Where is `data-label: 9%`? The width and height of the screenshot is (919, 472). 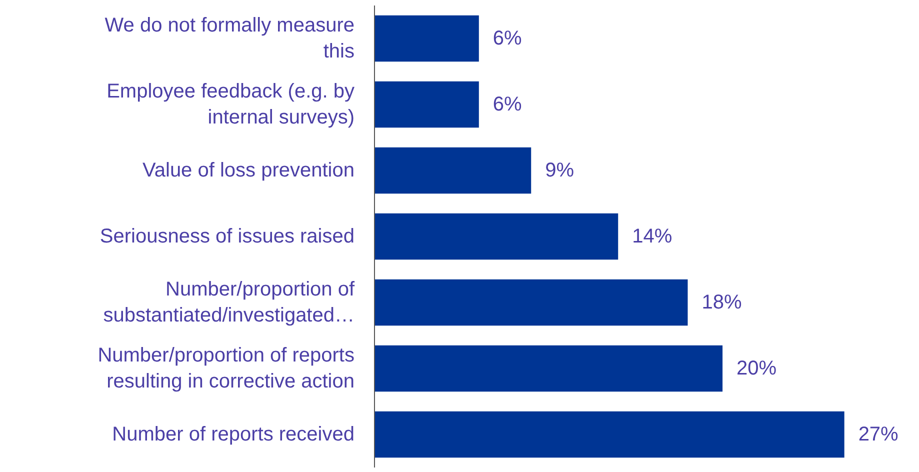 data-label: 9% is located at coordinates (559, 171).